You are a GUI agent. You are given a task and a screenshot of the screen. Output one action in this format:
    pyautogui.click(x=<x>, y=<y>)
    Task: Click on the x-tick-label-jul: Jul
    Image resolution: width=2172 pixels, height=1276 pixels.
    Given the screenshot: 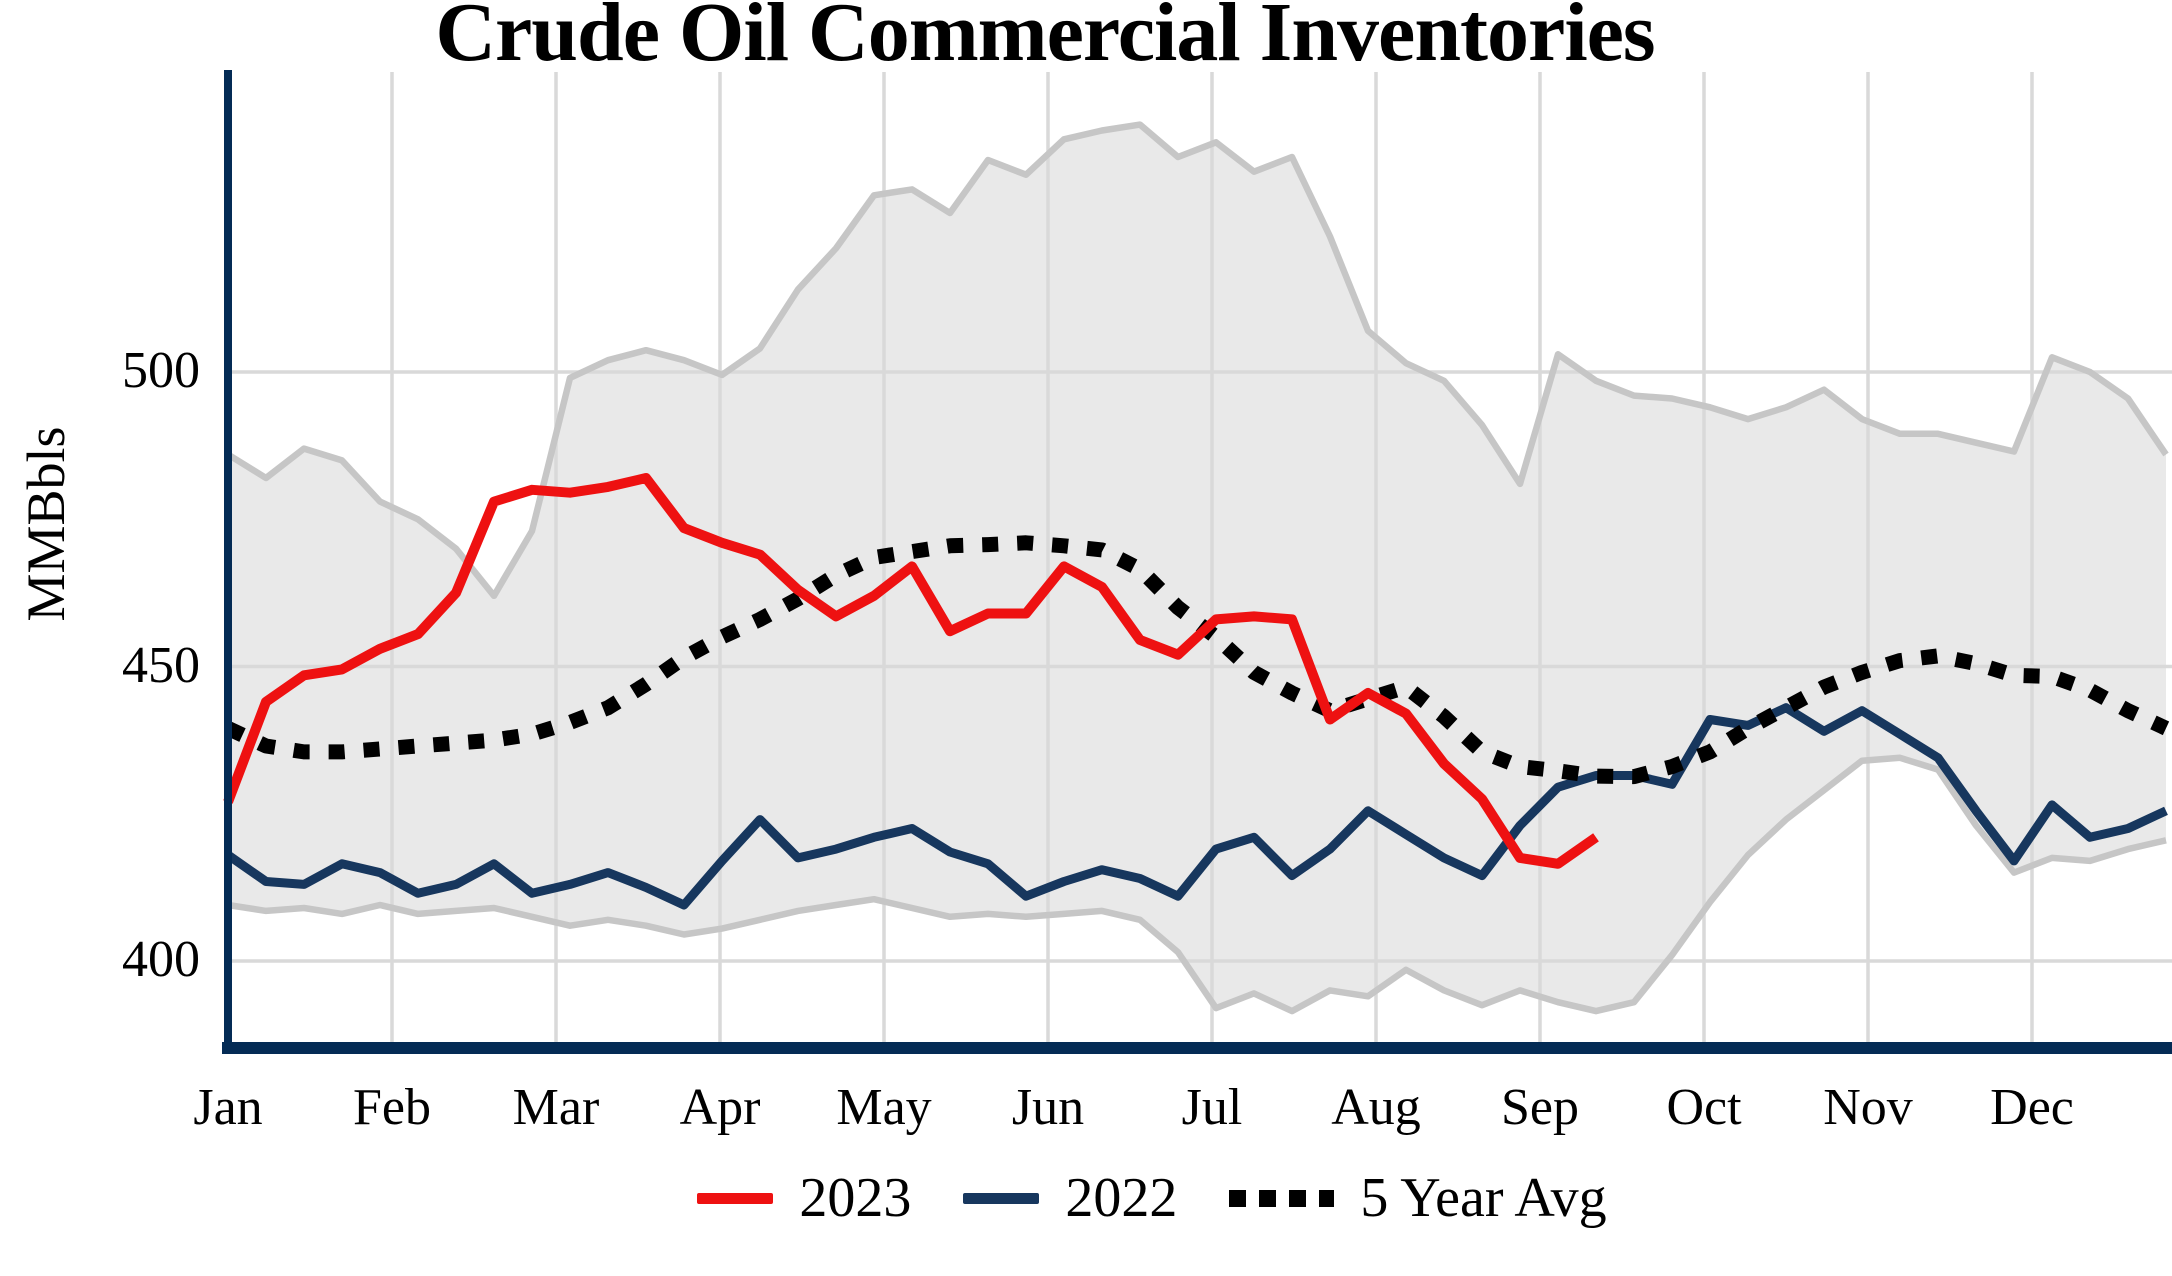 What is the action you would take?
    pyautogui.click(x=1212, y=1107)
    